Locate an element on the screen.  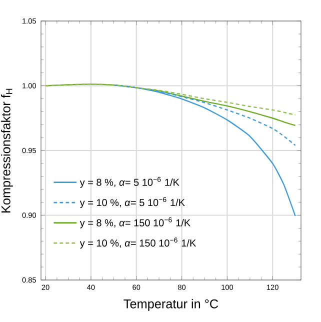
legend-label: y = 8 %, α= 150 10$^{−6}$ 1/K is located at coordinates (135, 222).